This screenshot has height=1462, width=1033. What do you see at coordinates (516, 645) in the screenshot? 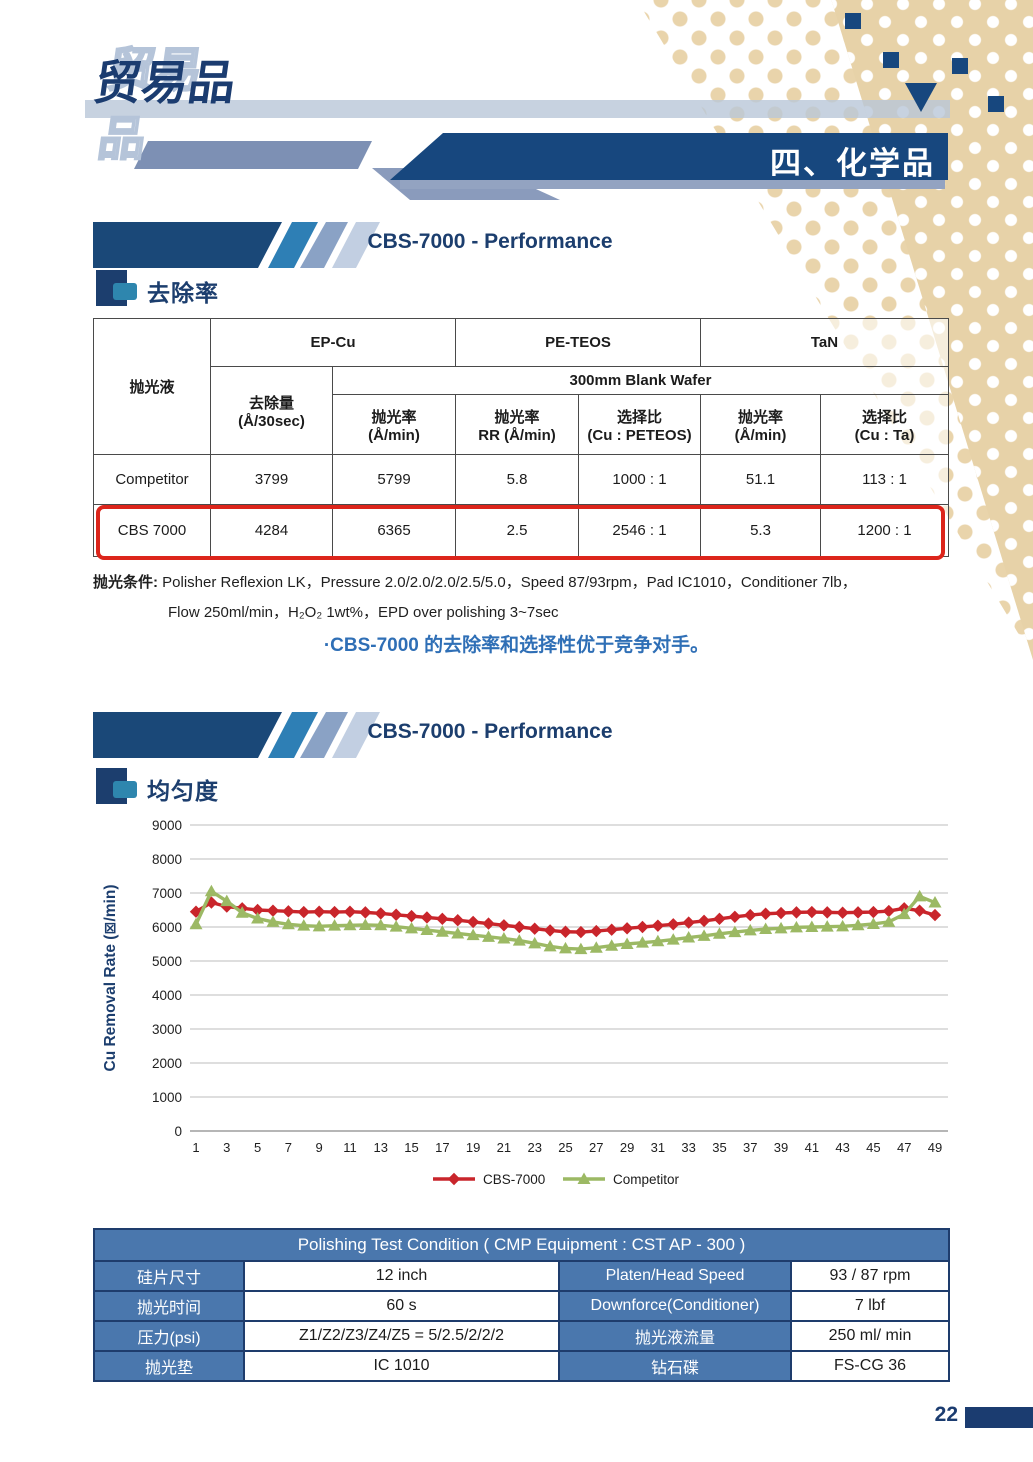
I see `conclusion-statement: ·CBS-7000 的去除率和选择性优于竞争对手。` at bounding box center [516, 645].